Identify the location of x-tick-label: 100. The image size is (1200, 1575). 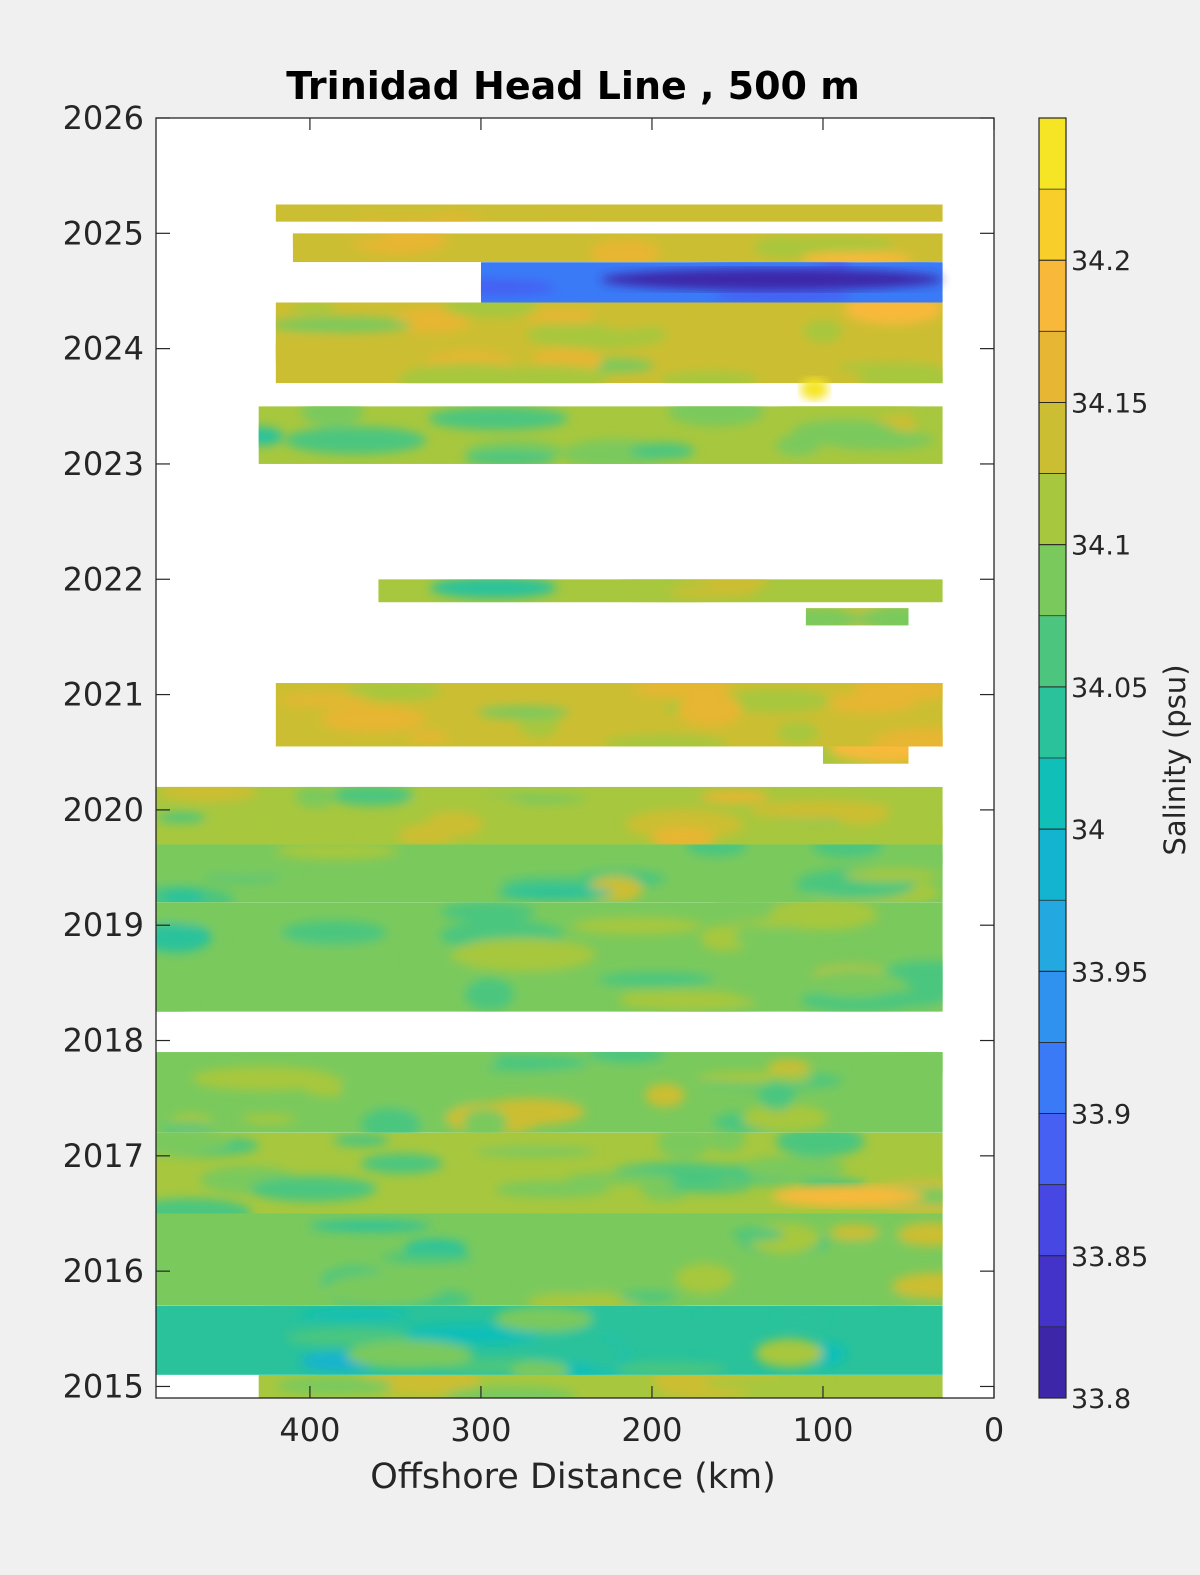
(822, 1430).